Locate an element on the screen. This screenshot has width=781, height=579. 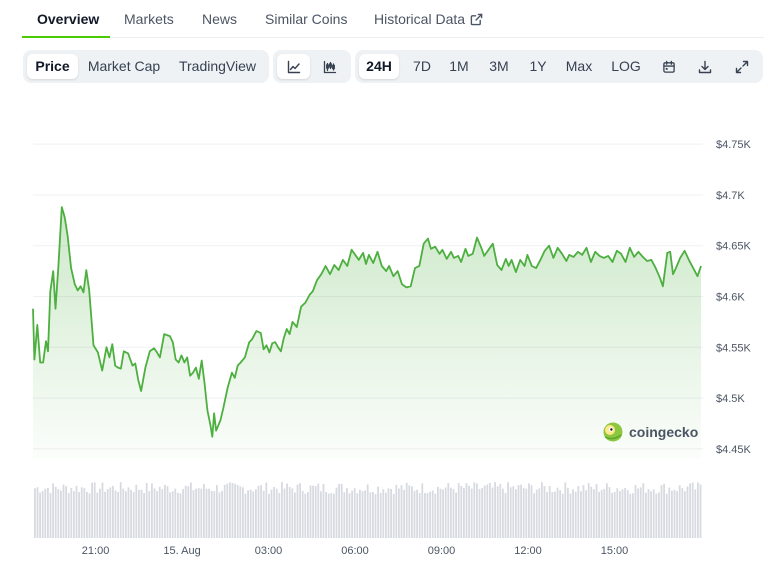
external-link-icon is located at coordinates (476, 19).